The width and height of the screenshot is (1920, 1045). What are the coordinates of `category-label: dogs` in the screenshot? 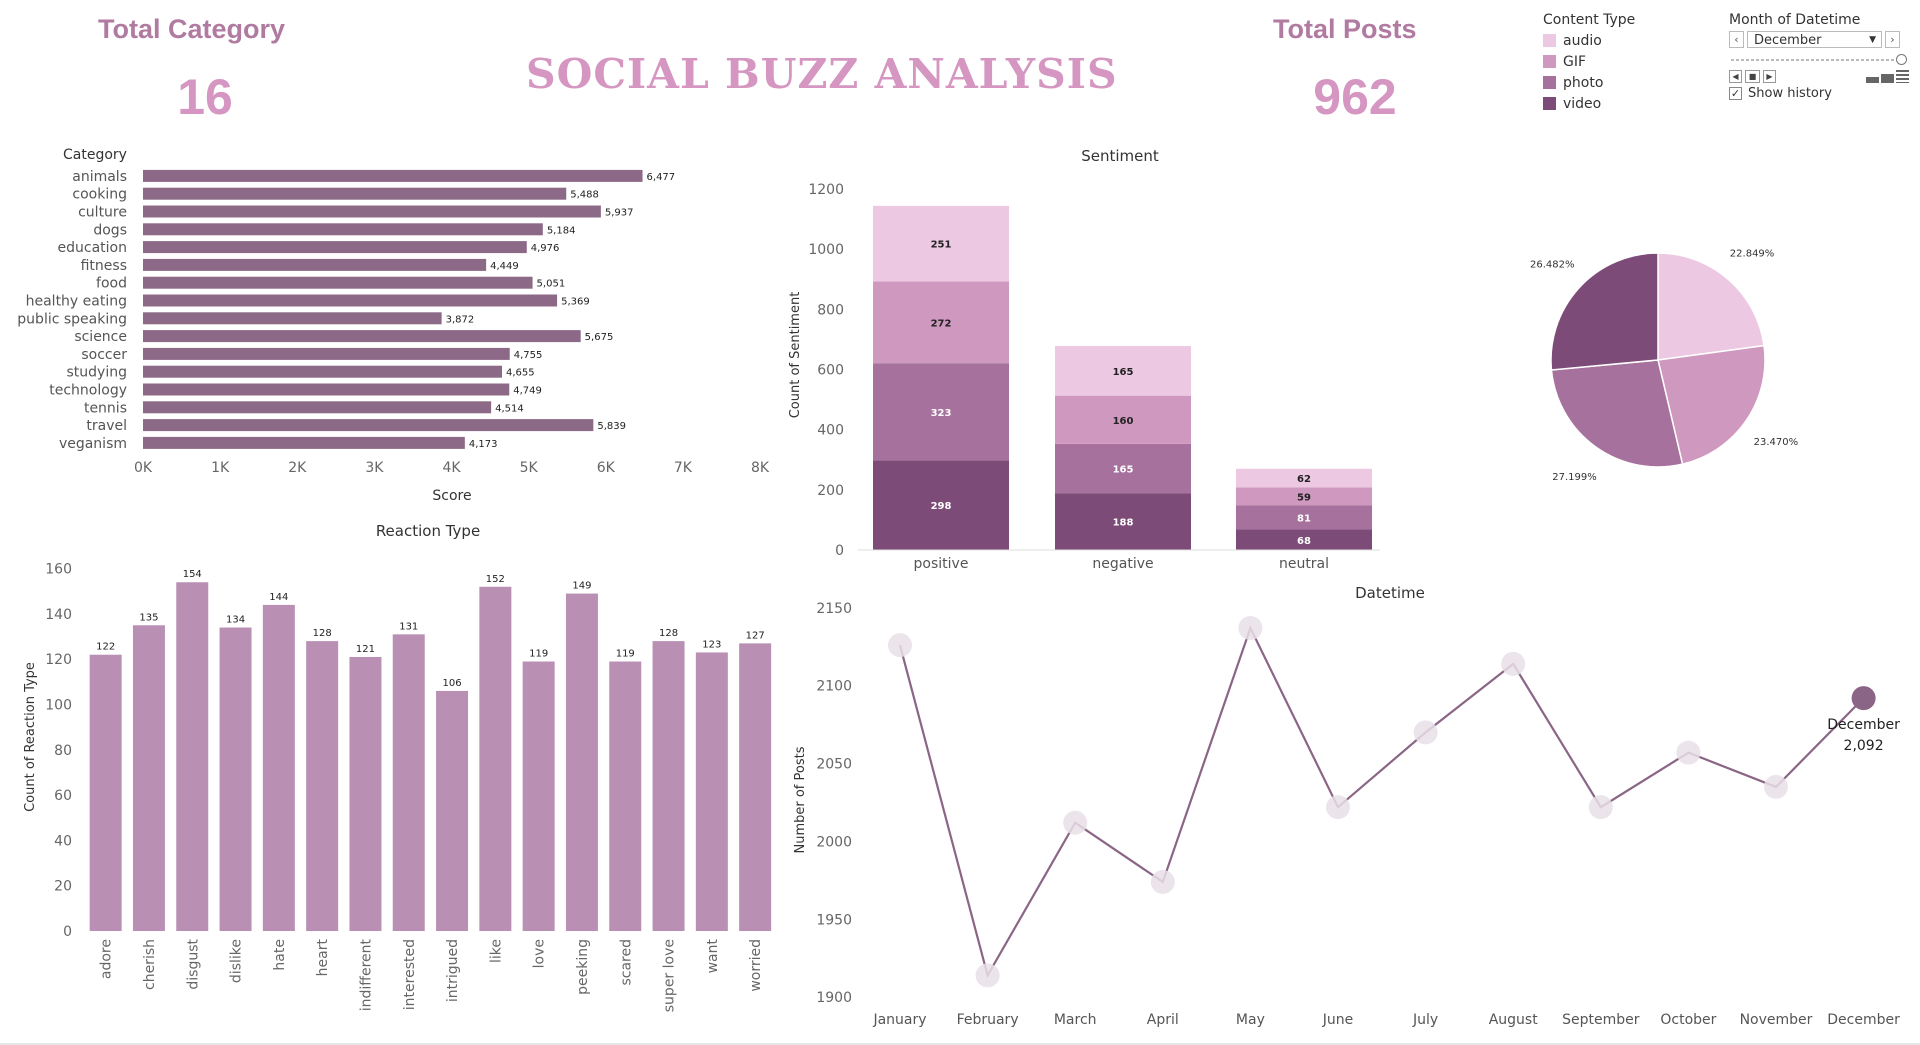 It's located at (110, 230).